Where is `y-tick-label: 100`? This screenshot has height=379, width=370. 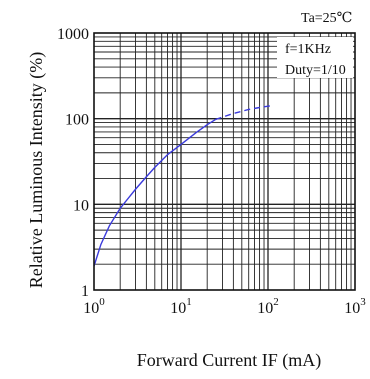
y-tick-label: 100 is located at coordinates (77, 120).